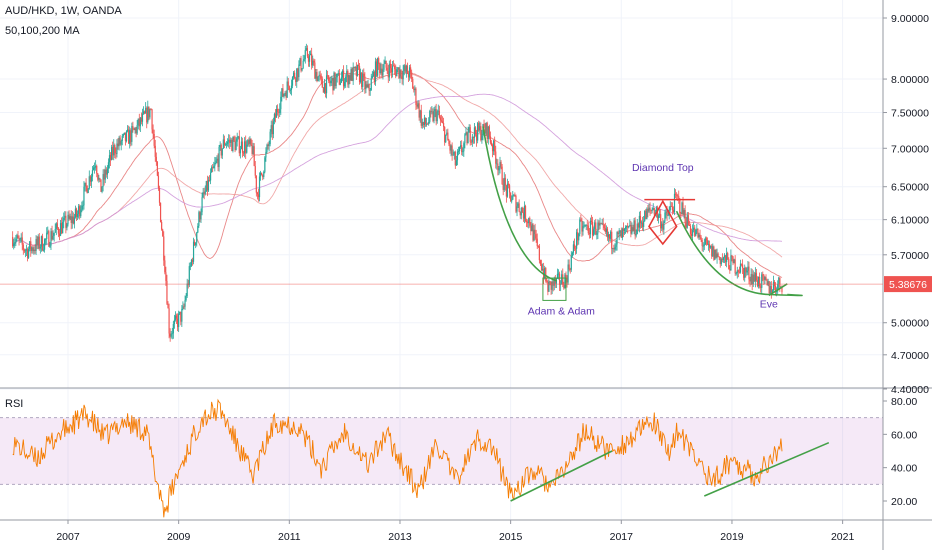 Image resolution: width=932 pixels, height=550 pixels. I want to click on y-tick-label: 4.40000, so click(910, 390).